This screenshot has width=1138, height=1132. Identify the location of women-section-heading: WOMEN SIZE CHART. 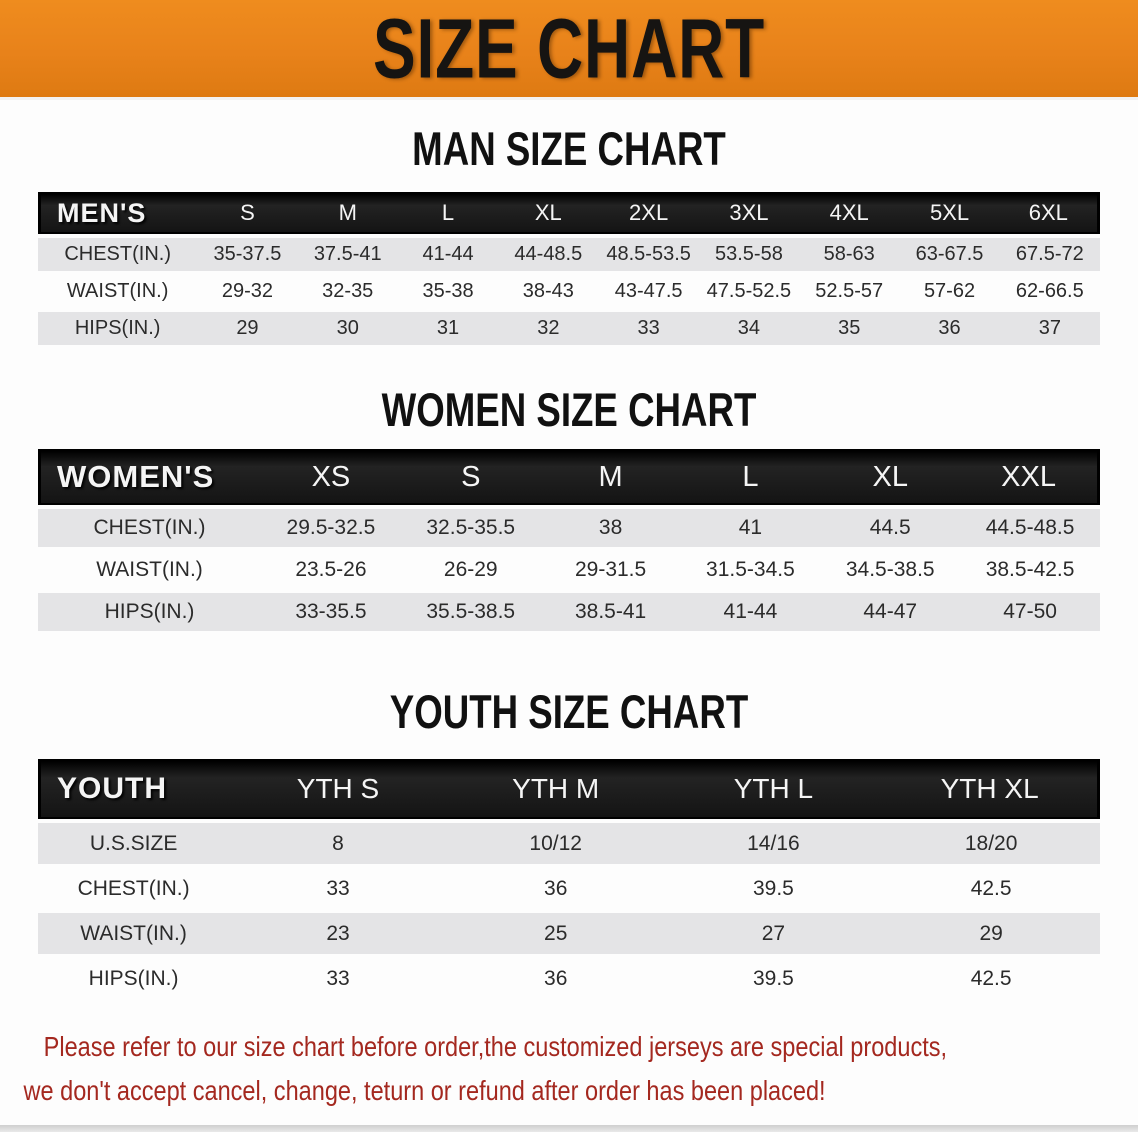
(569, 409).